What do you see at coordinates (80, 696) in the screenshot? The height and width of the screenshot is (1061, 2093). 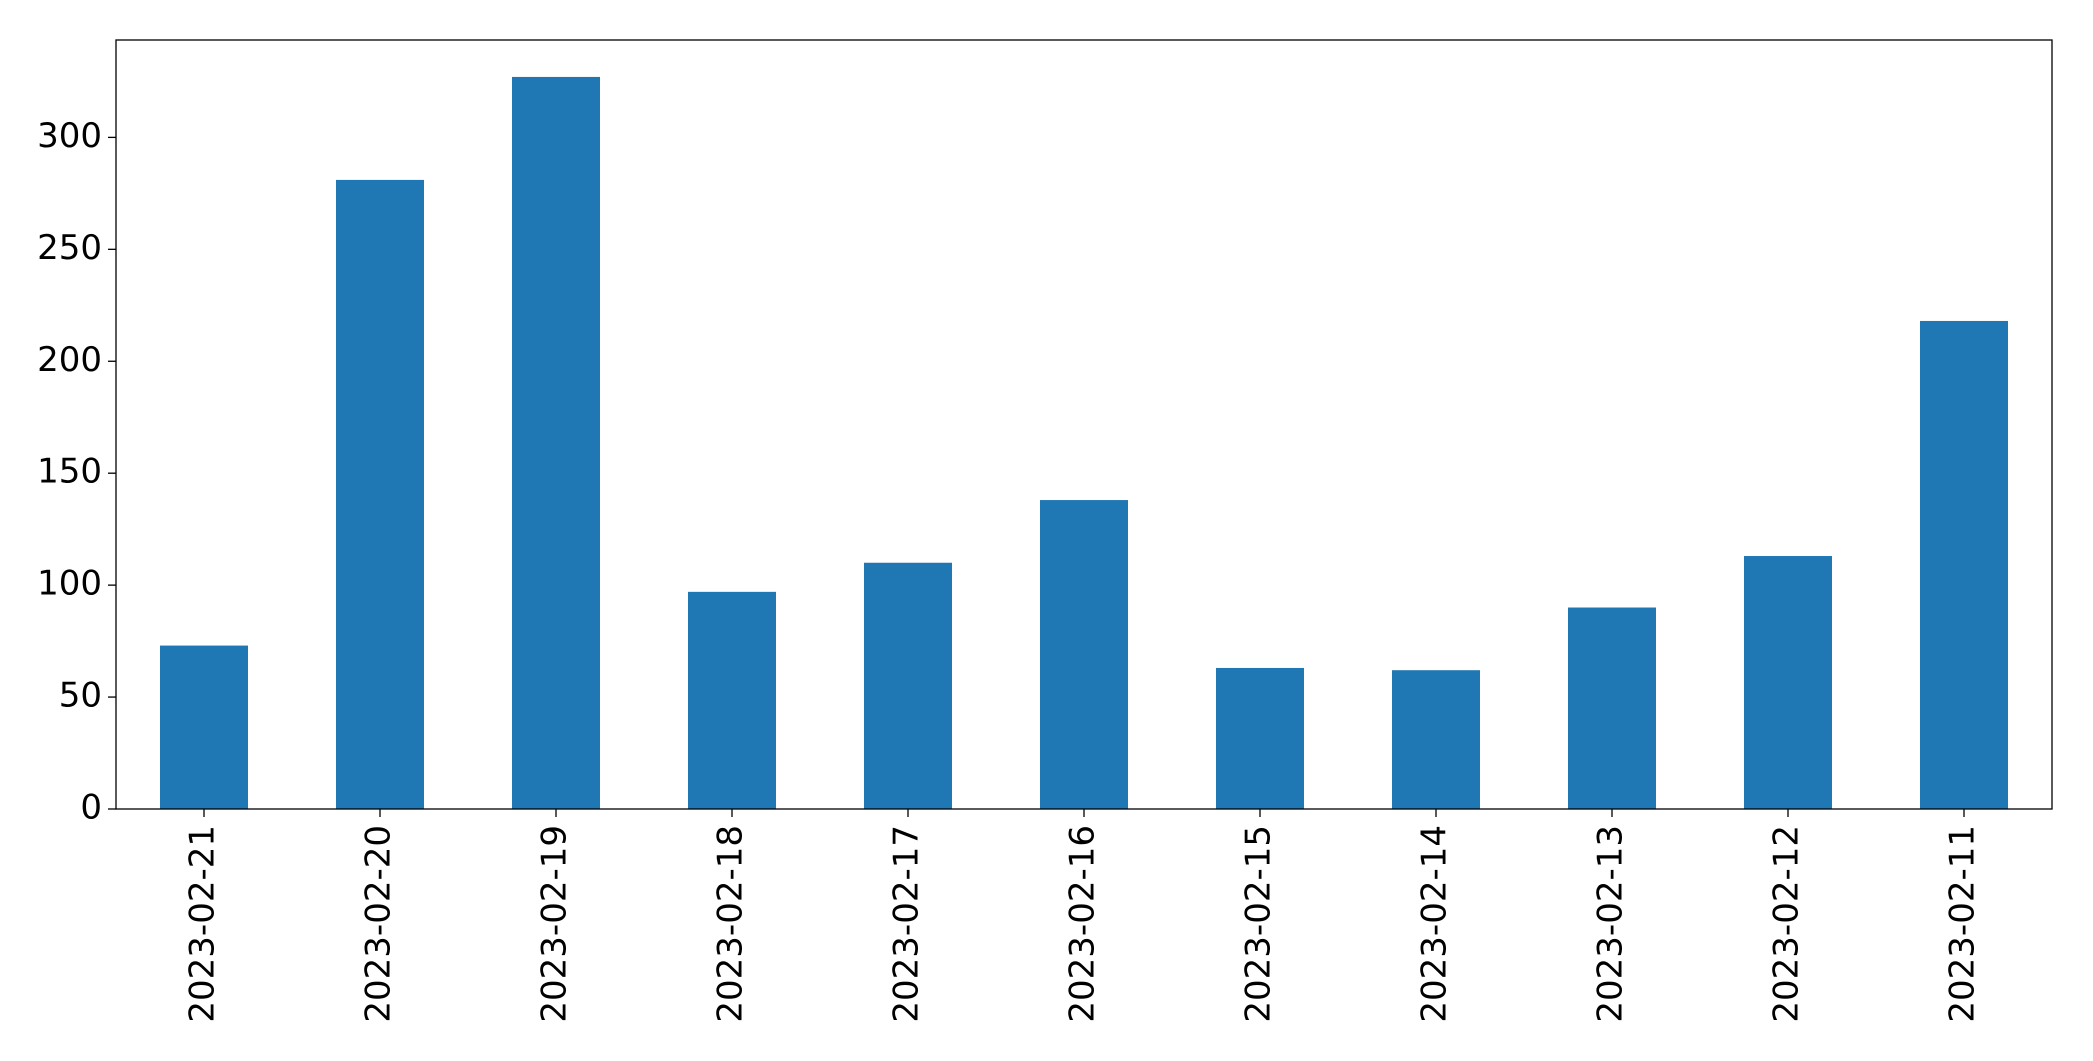 I see `y-tick-label: 50` at bounding box center [80, 696].